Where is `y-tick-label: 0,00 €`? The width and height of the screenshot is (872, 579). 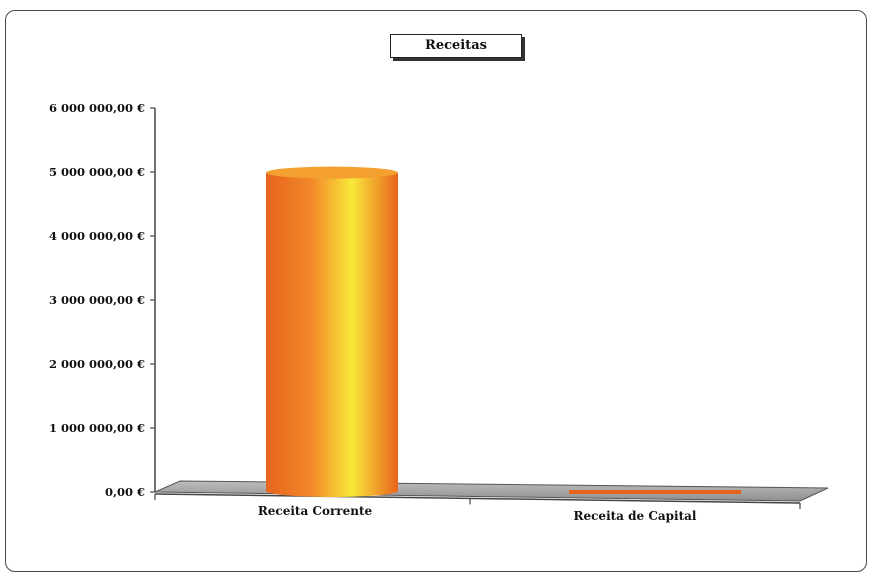 y-tick-label: 0,00 € is located at coordinates (125, 492).